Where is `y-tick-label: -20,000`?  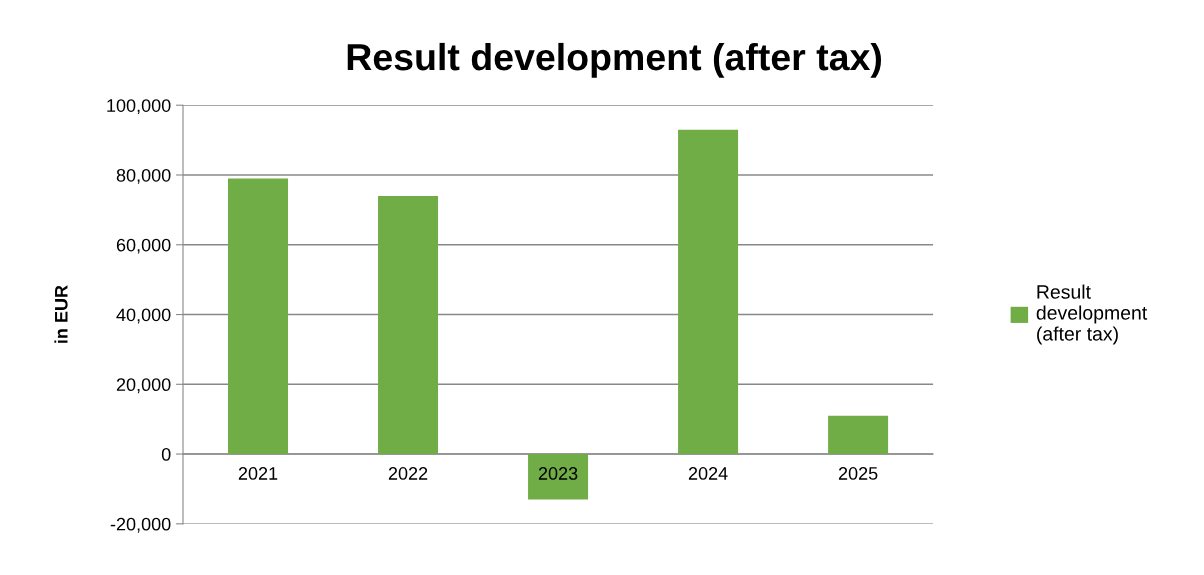 y-tick-label: -20,000 is located at coordinates (140, 525).